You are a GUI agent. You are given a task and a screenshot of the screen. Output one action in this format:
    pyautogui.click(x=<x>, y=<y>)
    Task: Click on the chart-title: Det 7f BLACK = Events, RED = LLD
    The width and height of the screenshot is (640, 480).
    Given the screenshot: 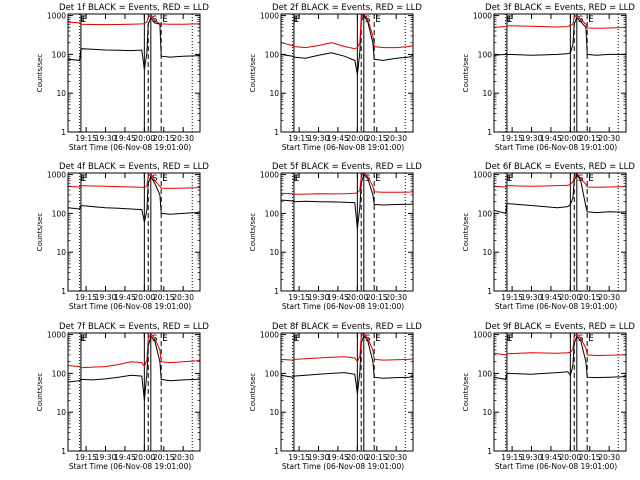 What is the action you would take?
    pyautogui.click(x=134, y=327)
    